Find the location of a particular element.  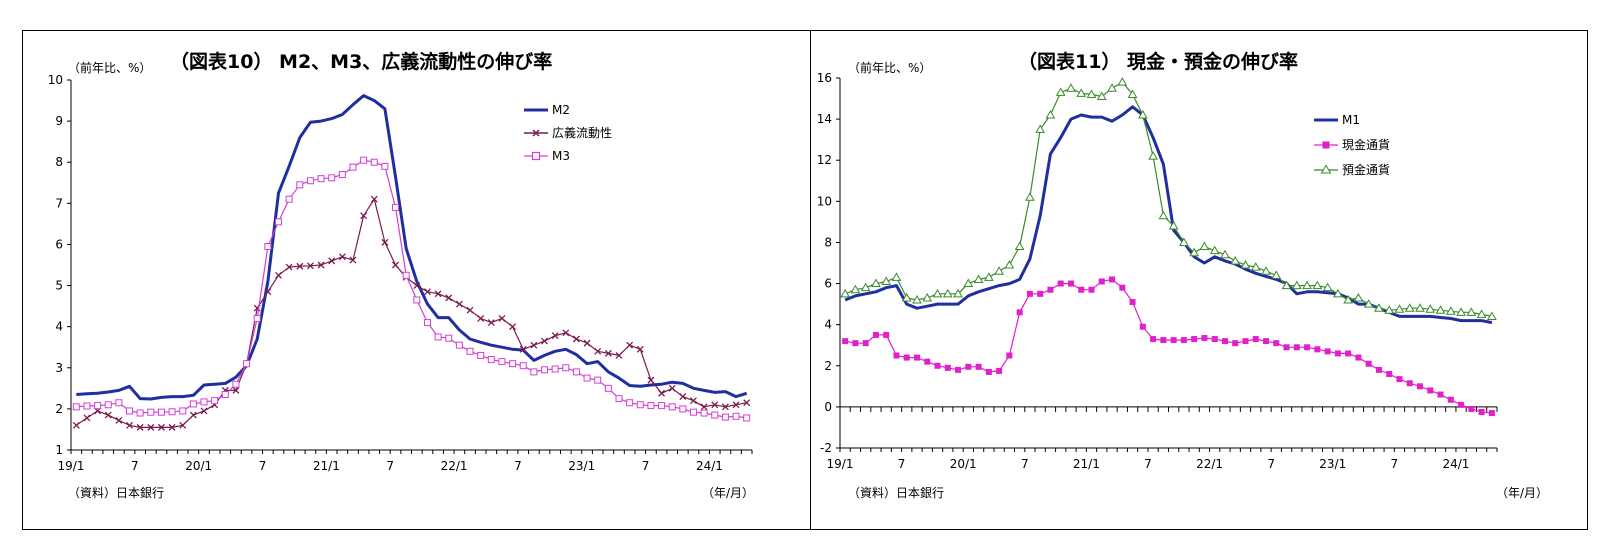

legend-label-liquidity: 広義流動性 is located at coordinates (582, 132).